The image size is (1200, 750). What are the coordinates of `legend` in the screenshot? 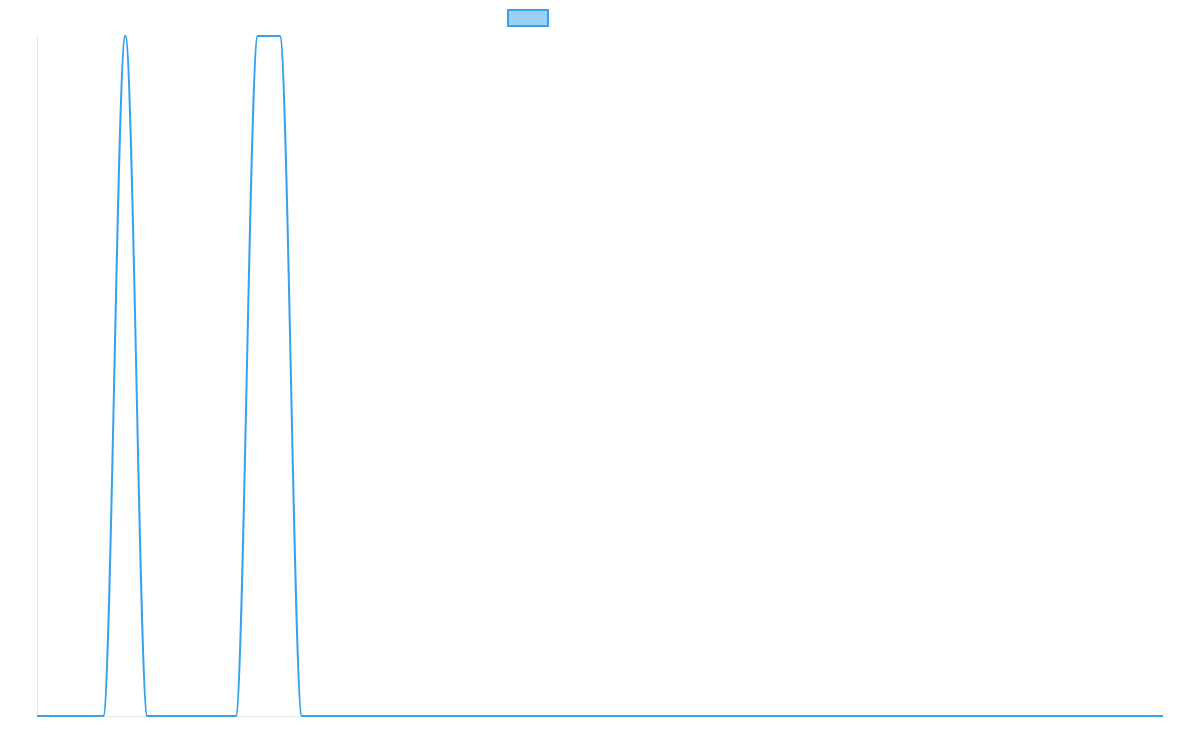 It's located at (528, 18).